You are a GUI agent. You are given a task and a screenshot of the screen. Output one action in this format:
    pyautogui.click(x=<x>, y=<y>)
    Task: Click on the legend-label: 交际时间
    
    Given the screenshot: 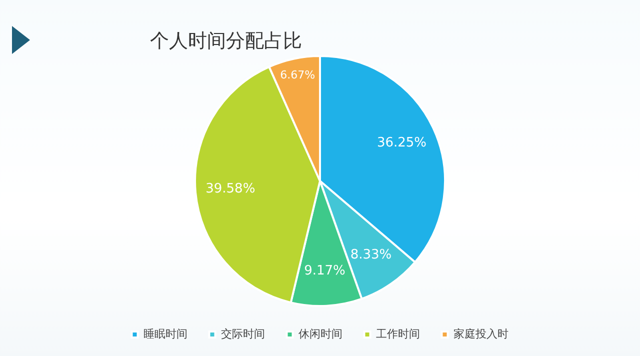 What is the action you would take?
    pyautogui.click(x=242, y=333)
    